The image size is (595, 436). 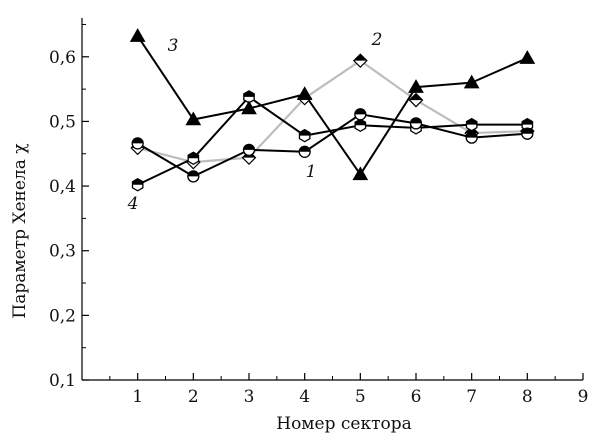 What do you see at coordinates (62, 58) in the screenshot?
I see `y-tick-label: 0,6` at bounding box center [62, 58].